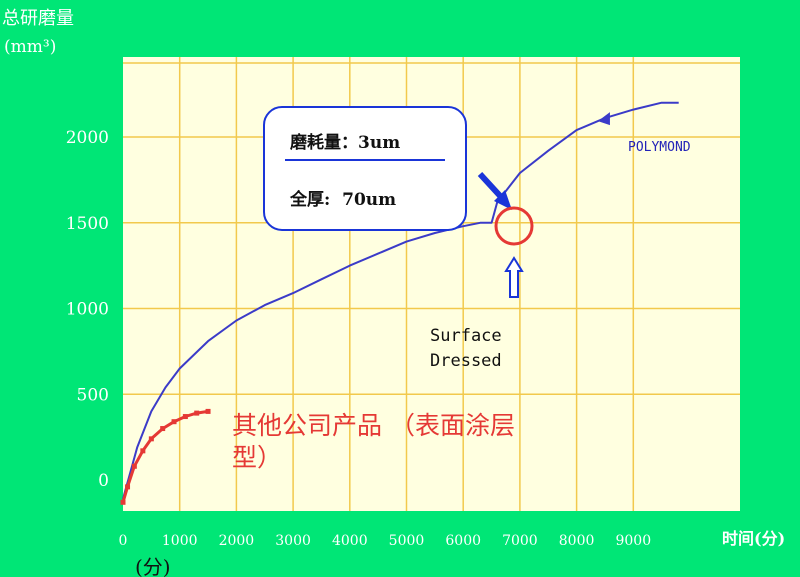 Image resolution: width=800 pixels, height=577 pixels. Describe the element at coordinates (180, 541) in the screenshot. I see `x-tick-label: 1000` at that location.